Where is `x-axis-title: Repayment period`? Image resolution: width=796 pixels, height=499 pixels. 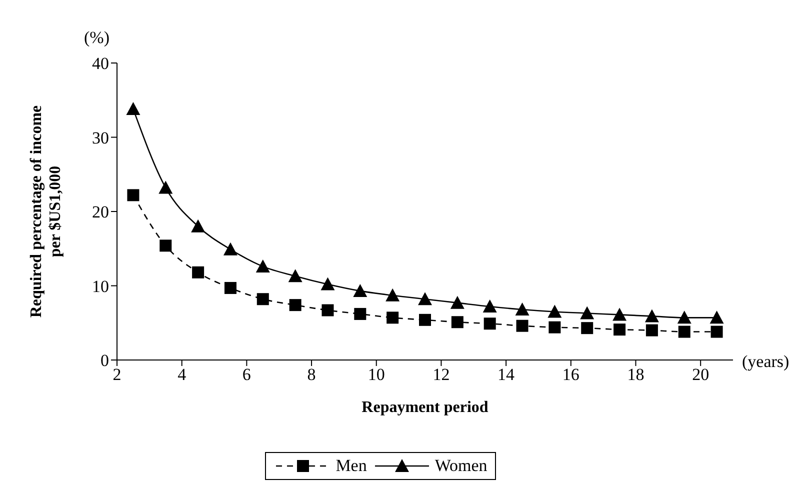
x-axis-title: Repayment period is located at coordinates (425, 407).